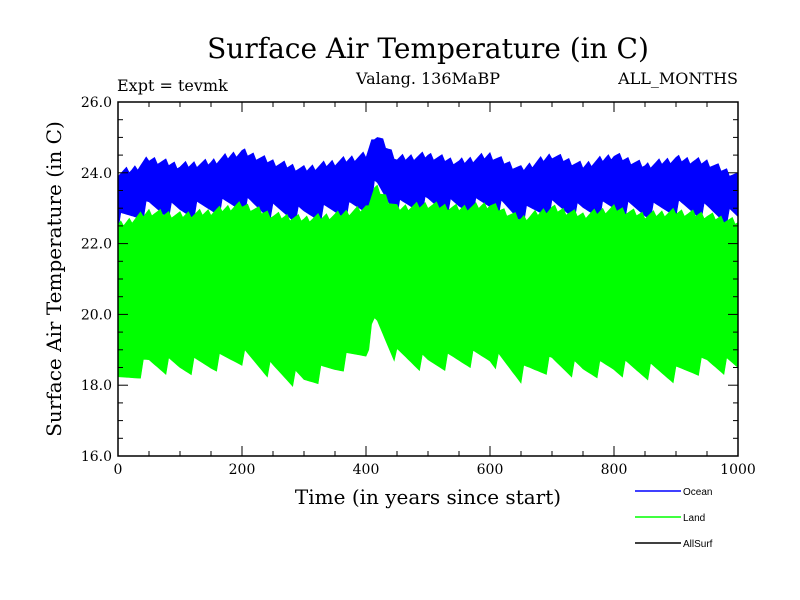 This screenshot has width=800, height=600. What do you see at coordinates (698, 544) in the screenshot?
I see `legend-label-allsurf: AllSurf` at bounding box center [698, 544].